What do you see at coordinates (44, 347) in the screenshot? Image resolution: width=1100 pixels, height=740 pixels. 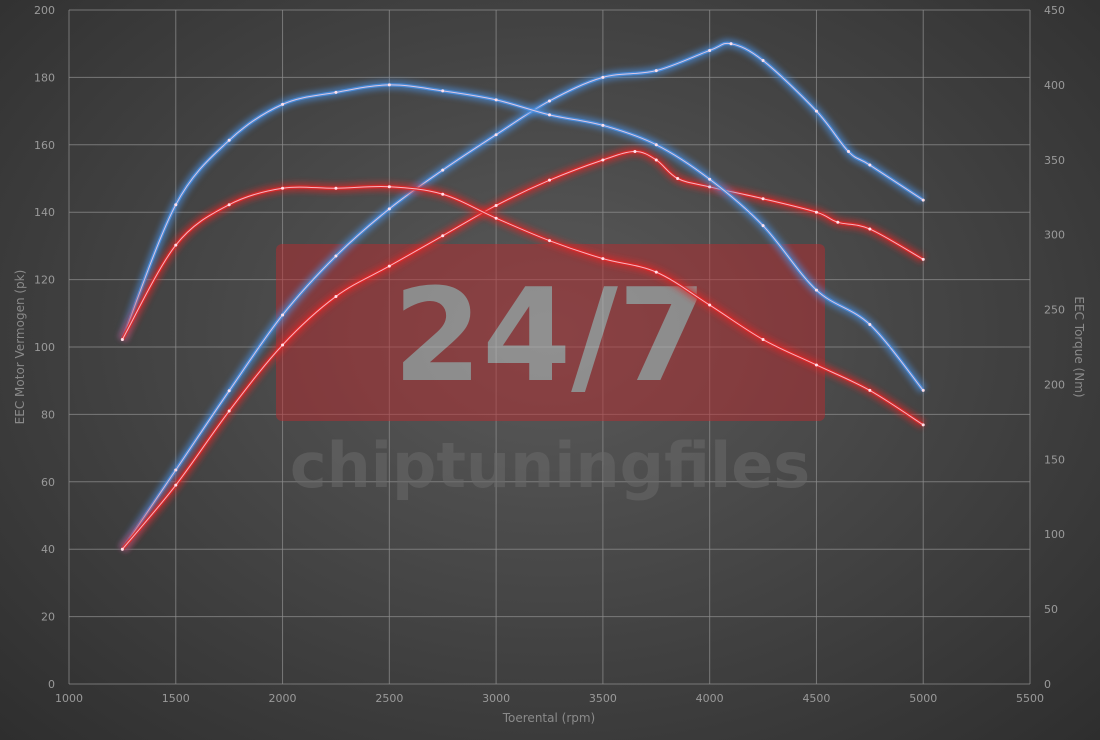 I see `y-tick-label: 100` at bounding box center [44, 347].